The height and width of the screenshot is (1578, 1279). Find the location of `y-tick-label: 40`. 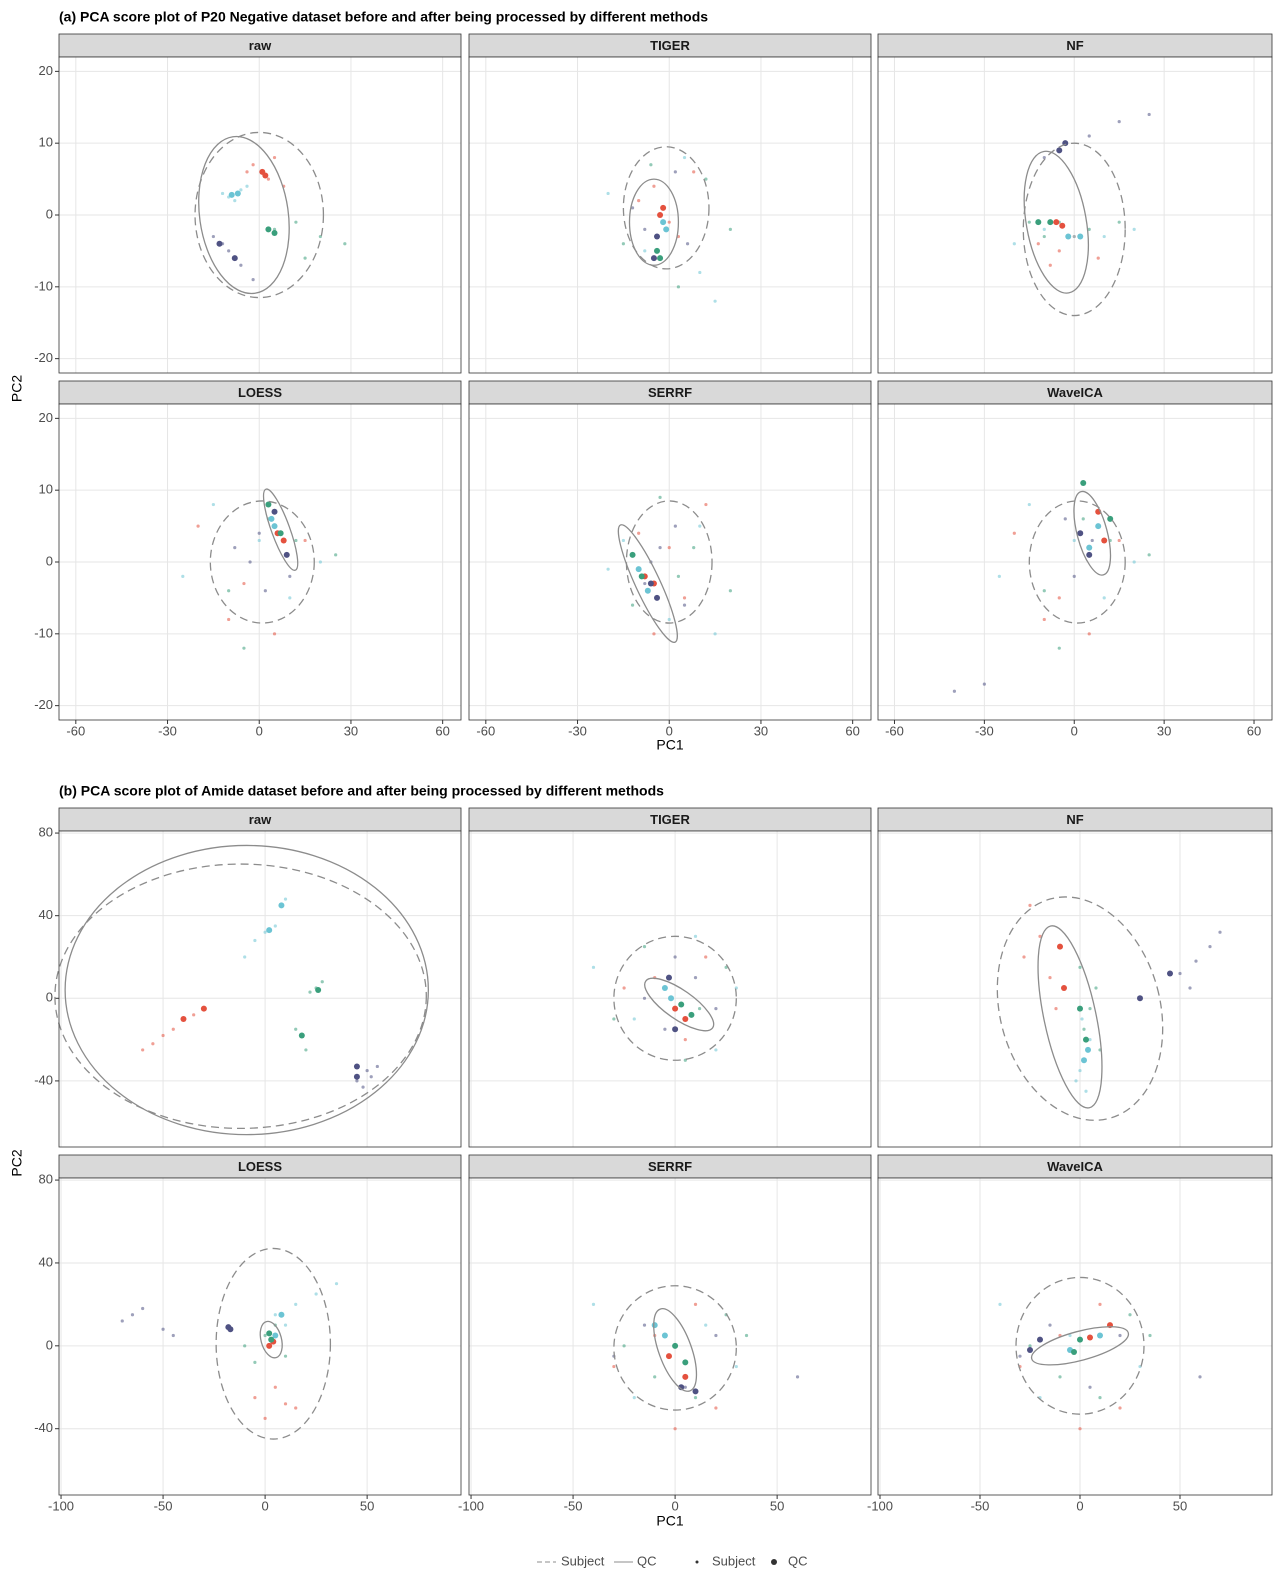

y-tick-label: 40 is located at coordinates (46, 1261).